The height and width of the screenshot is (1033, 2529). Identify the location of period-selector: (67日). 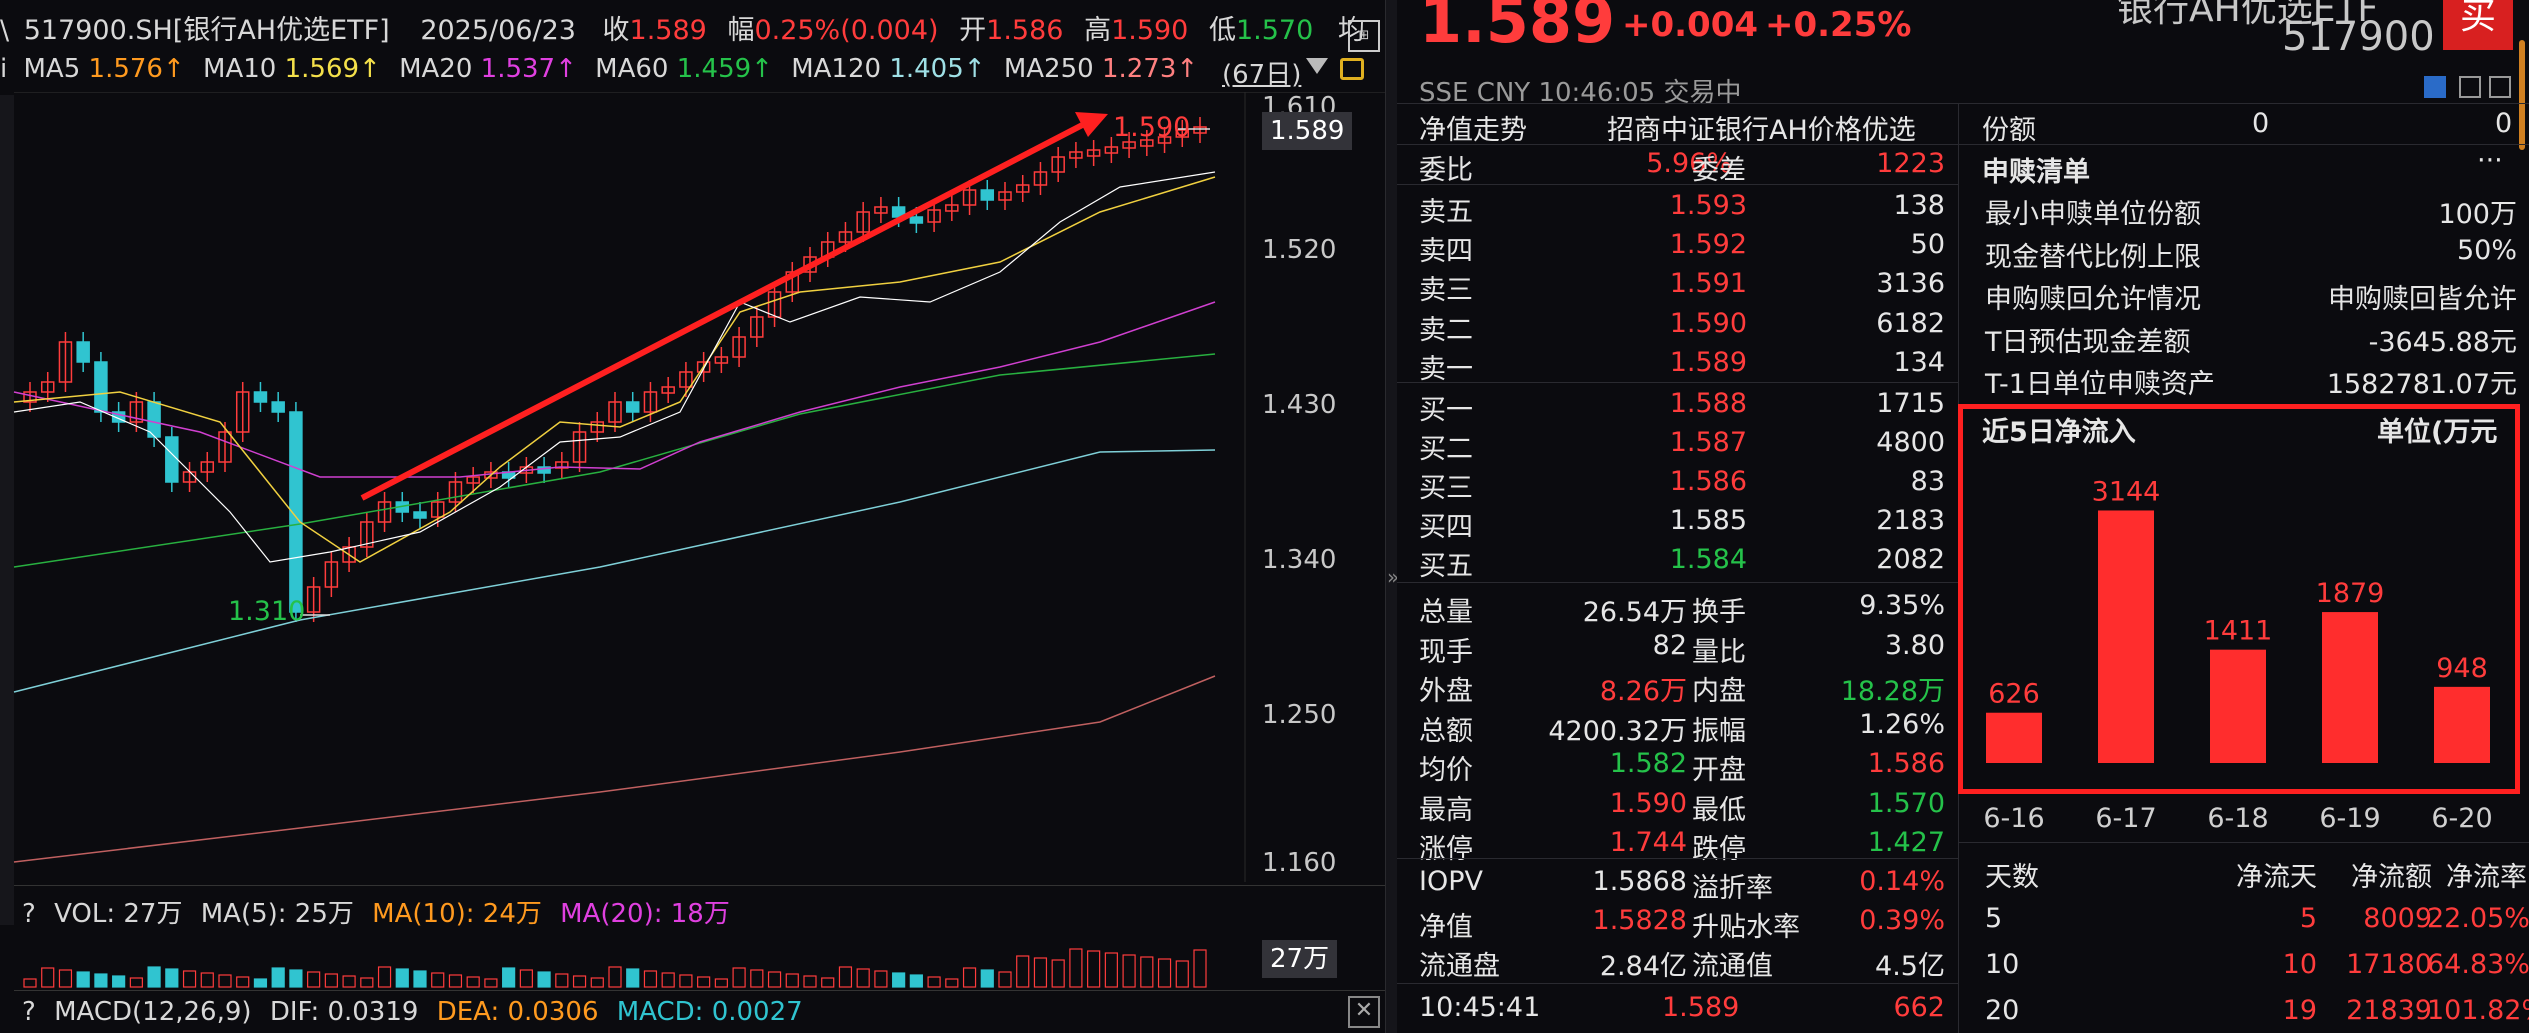
(1261, 72).